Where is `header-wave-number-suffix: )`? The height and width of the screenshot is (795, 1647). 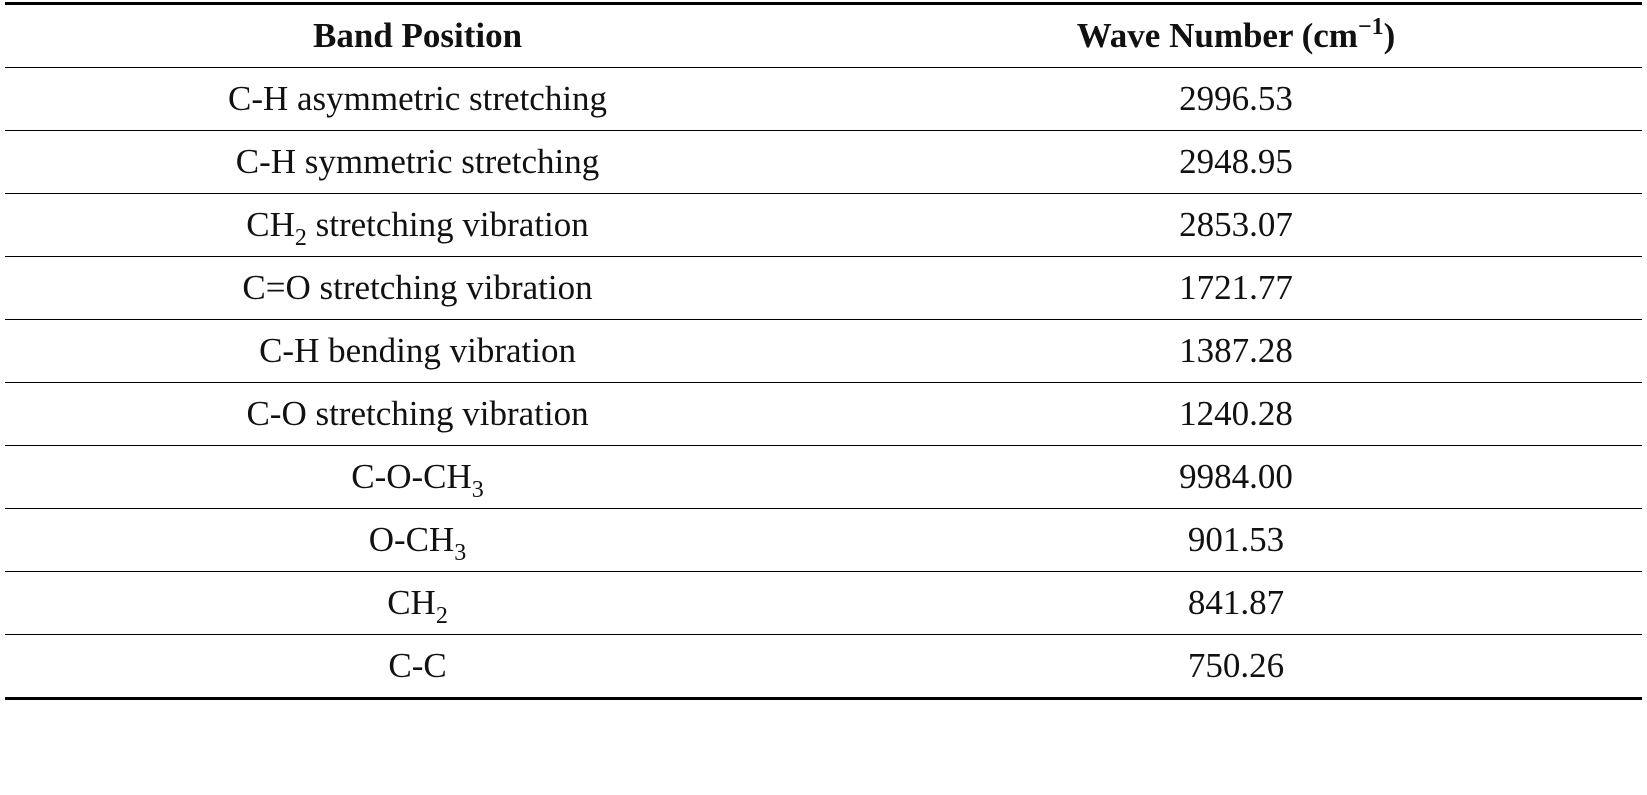
header-wave-number-suffix: ) is located at coordinates (1389, 35).